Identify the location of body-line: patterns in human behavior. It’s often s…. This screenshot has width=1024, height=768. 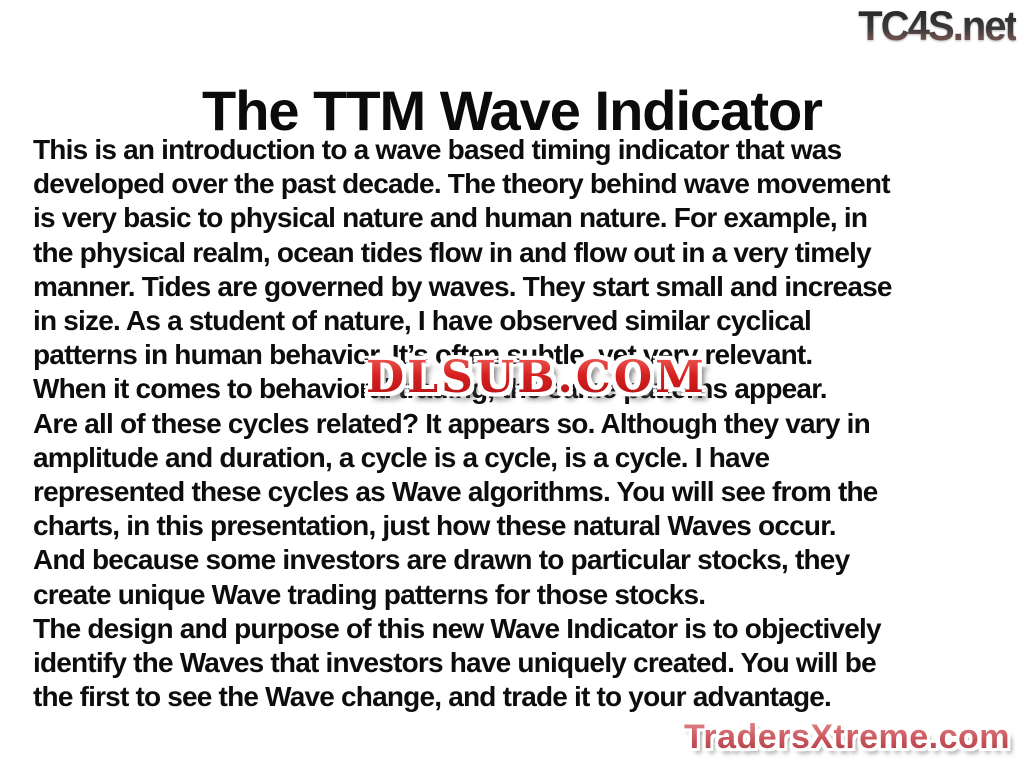
(423, 355).